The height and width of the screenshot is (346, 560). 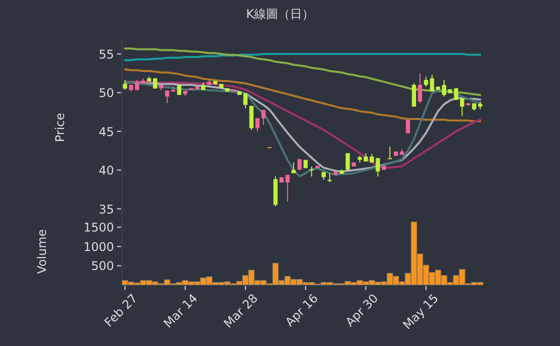 I want to click on y-tick-label: 500, so click(x=102, y=266).